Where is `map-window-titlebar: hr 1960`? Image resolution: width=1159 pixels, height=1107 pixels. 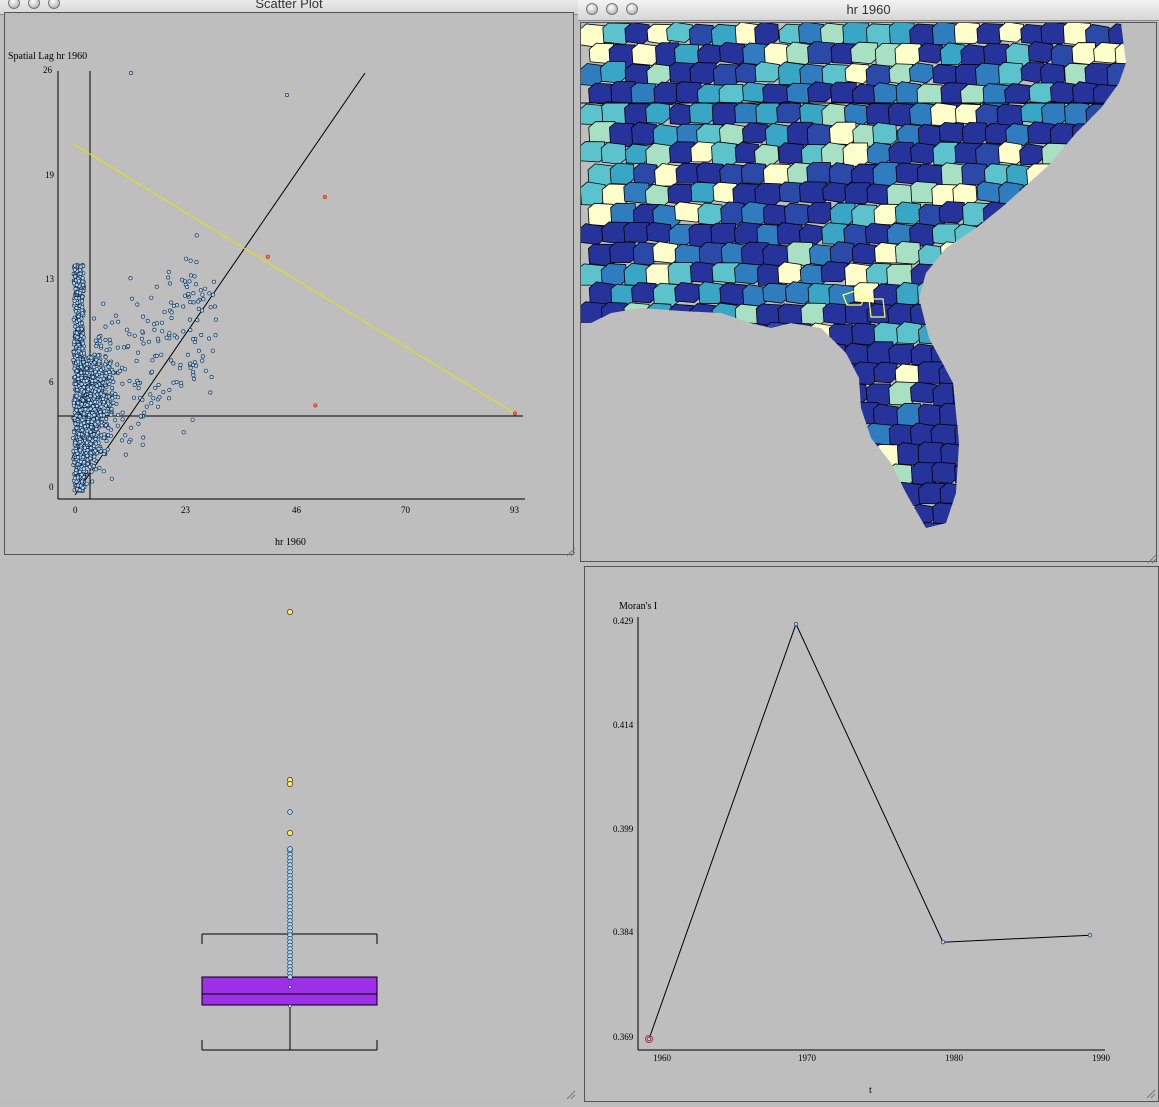
map-window-titlebar: hr 1960 is located at coordinates (868, 10).